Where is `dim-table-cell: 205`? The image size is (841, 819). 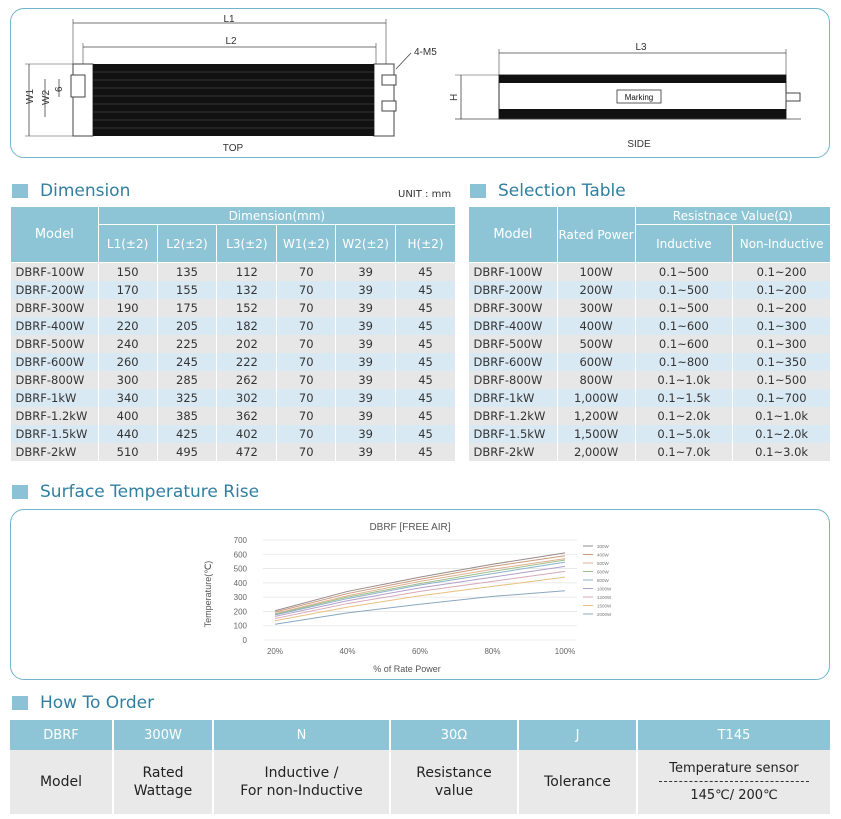
dim-table-cell: 205 is located at coordinates (187, 325).